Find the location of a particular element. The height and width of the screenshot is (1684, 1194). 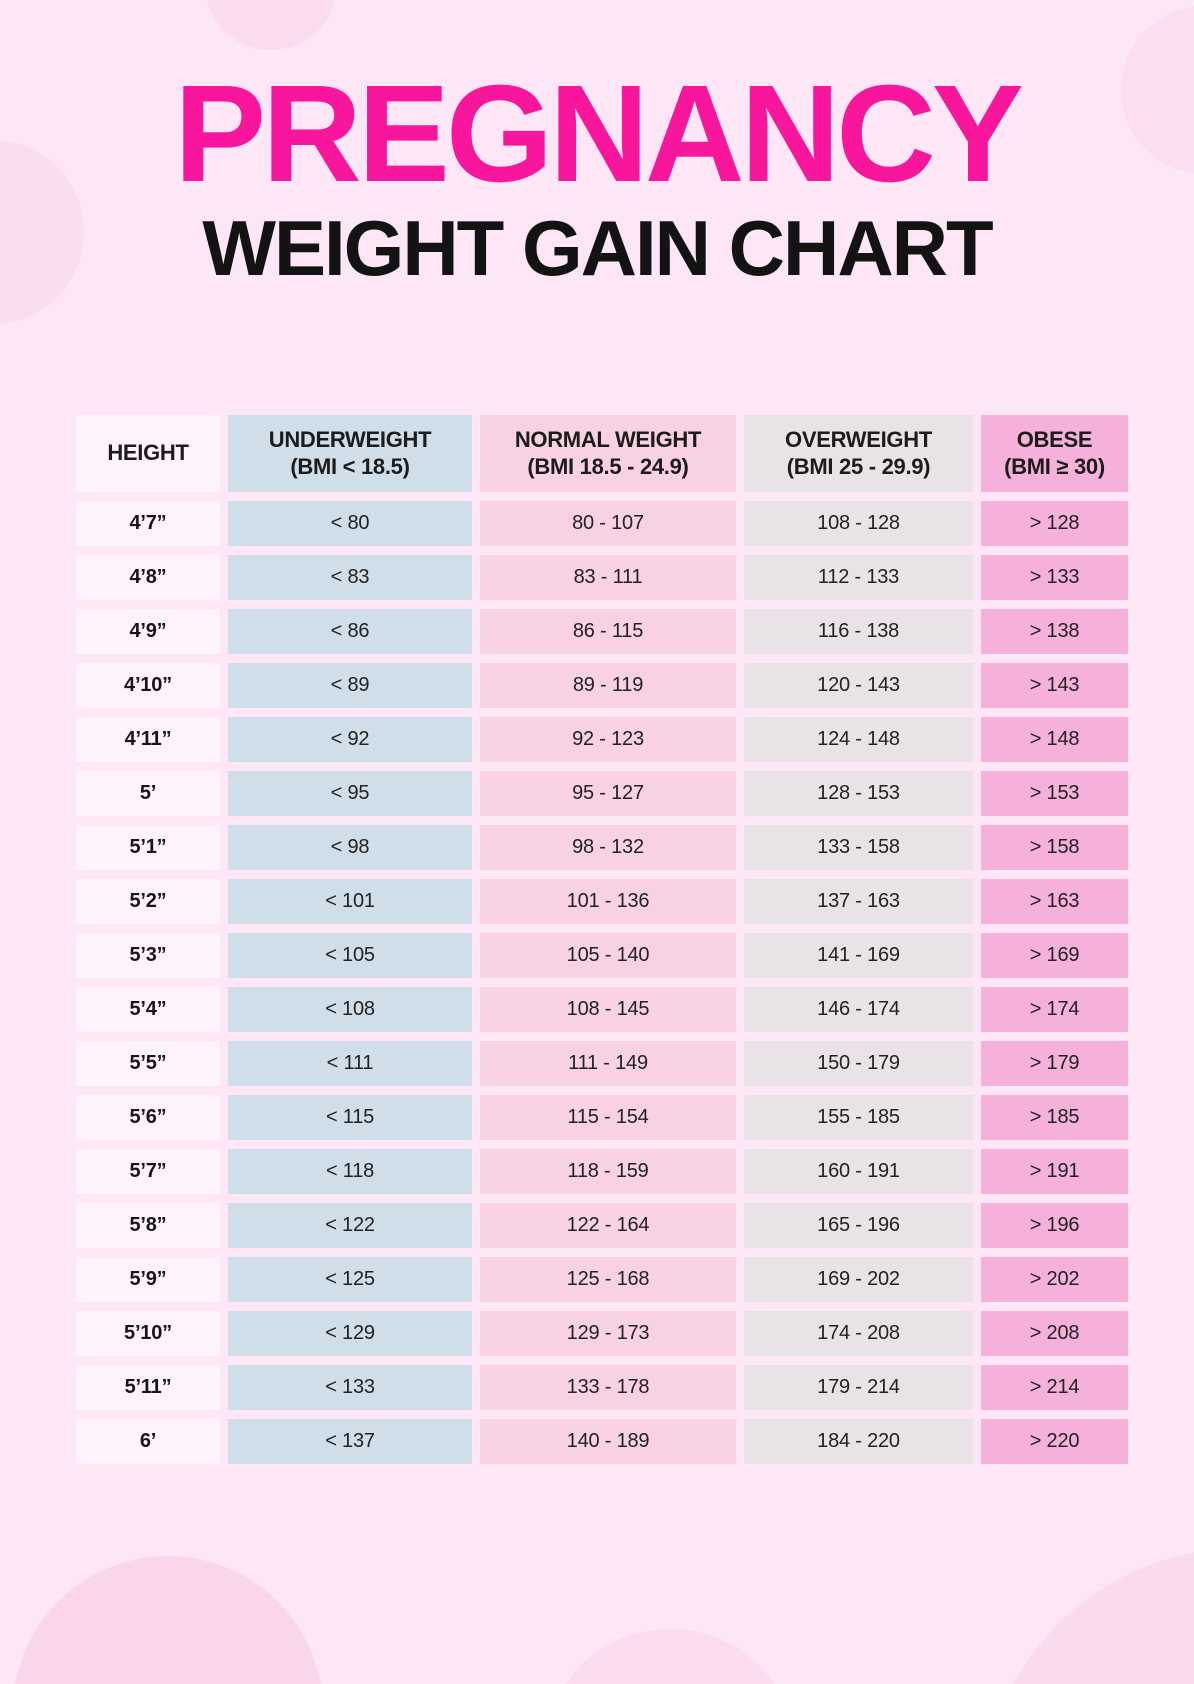

table-cell-overweight: 133 - 158 is located at coordinates (858, 847).